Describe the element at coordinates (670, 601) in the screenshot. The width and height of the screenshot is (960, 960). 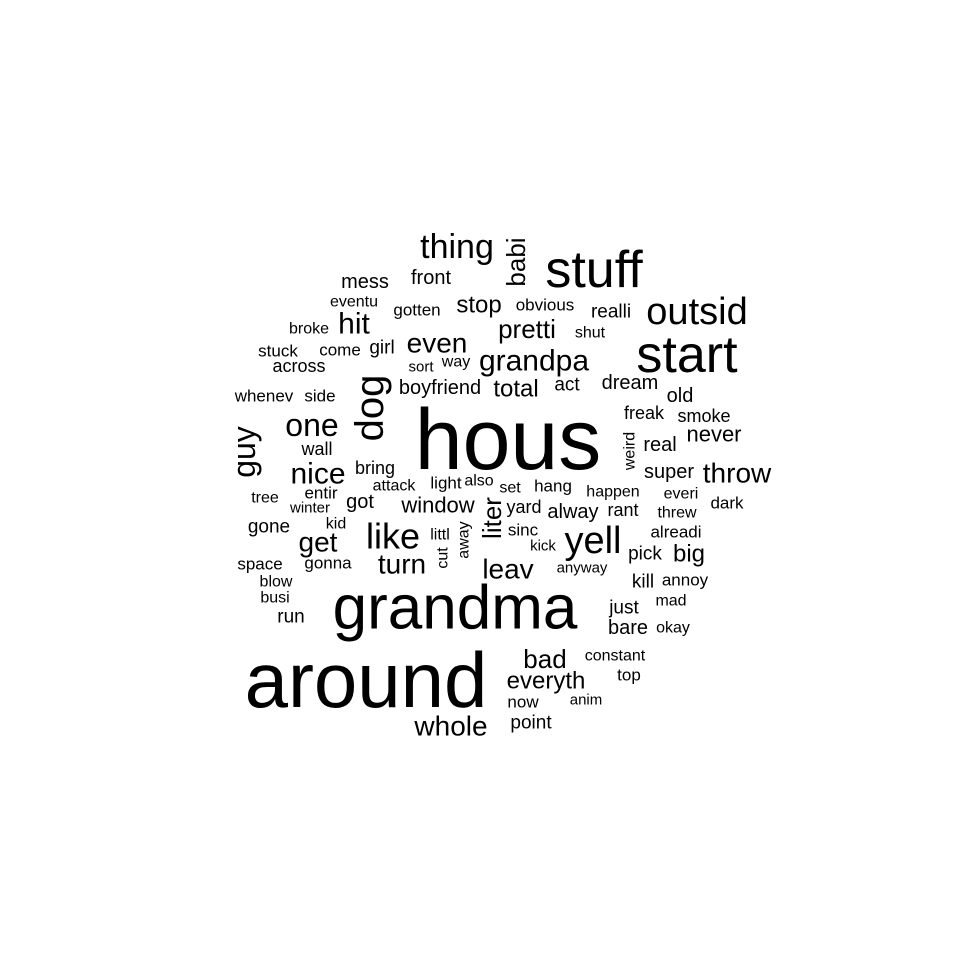
I see `word-mad: mad` at that location.